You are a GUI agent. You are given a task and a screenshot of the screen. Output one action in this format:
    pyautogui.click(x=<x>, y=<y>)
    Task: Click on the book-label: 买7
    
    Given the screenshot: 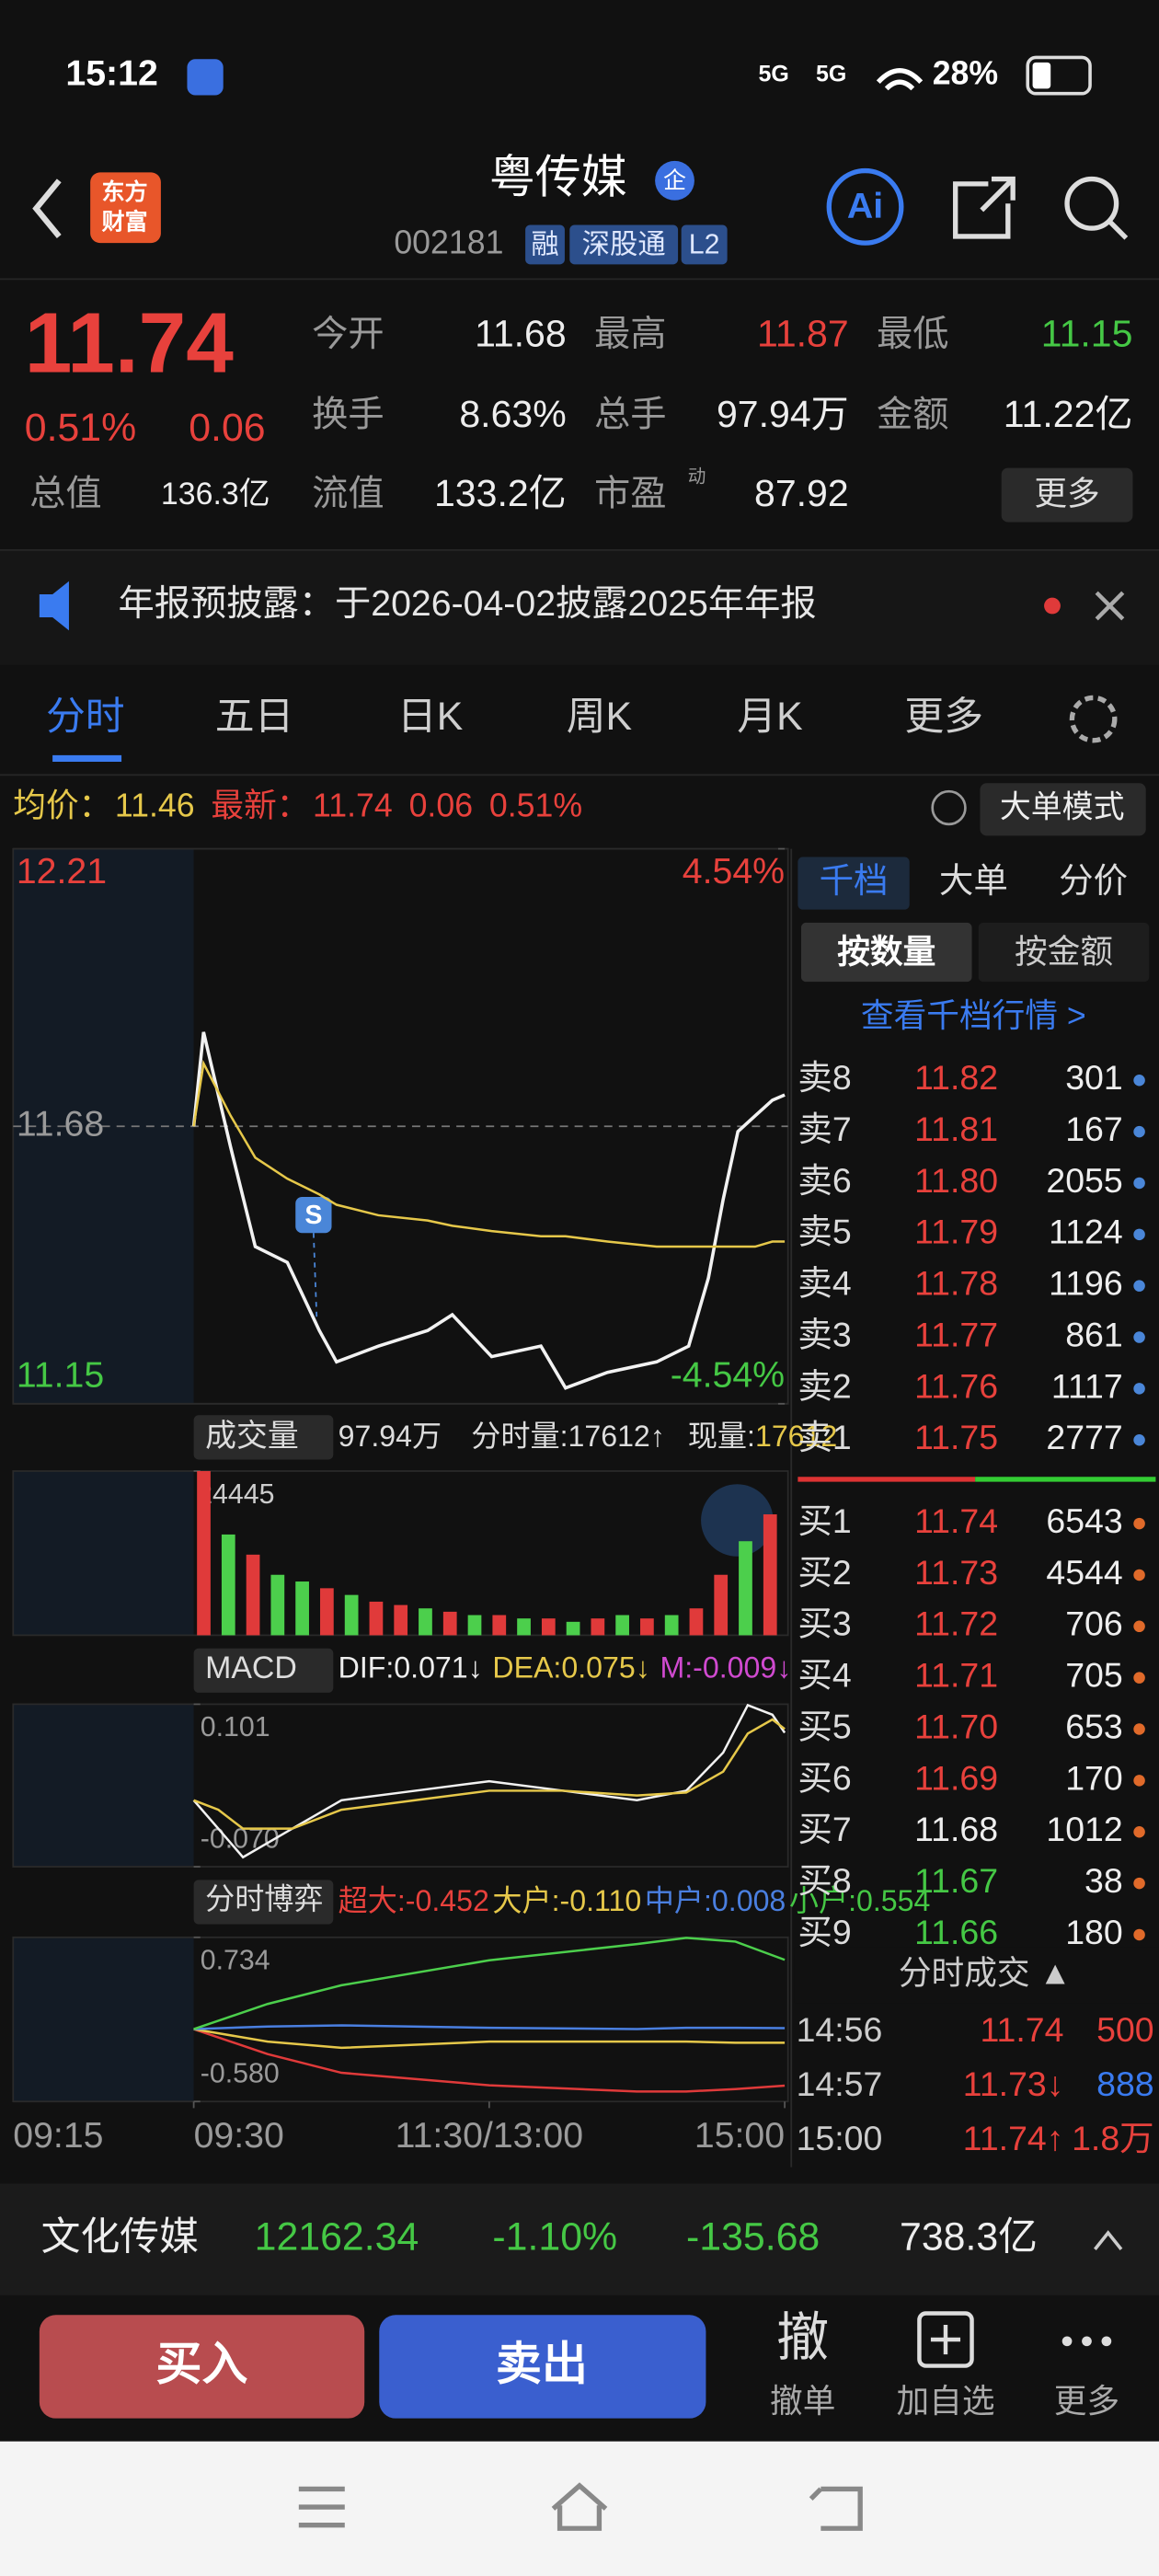 What is the action you would take?
    pyautogui.click(x=824, y=1829)
    